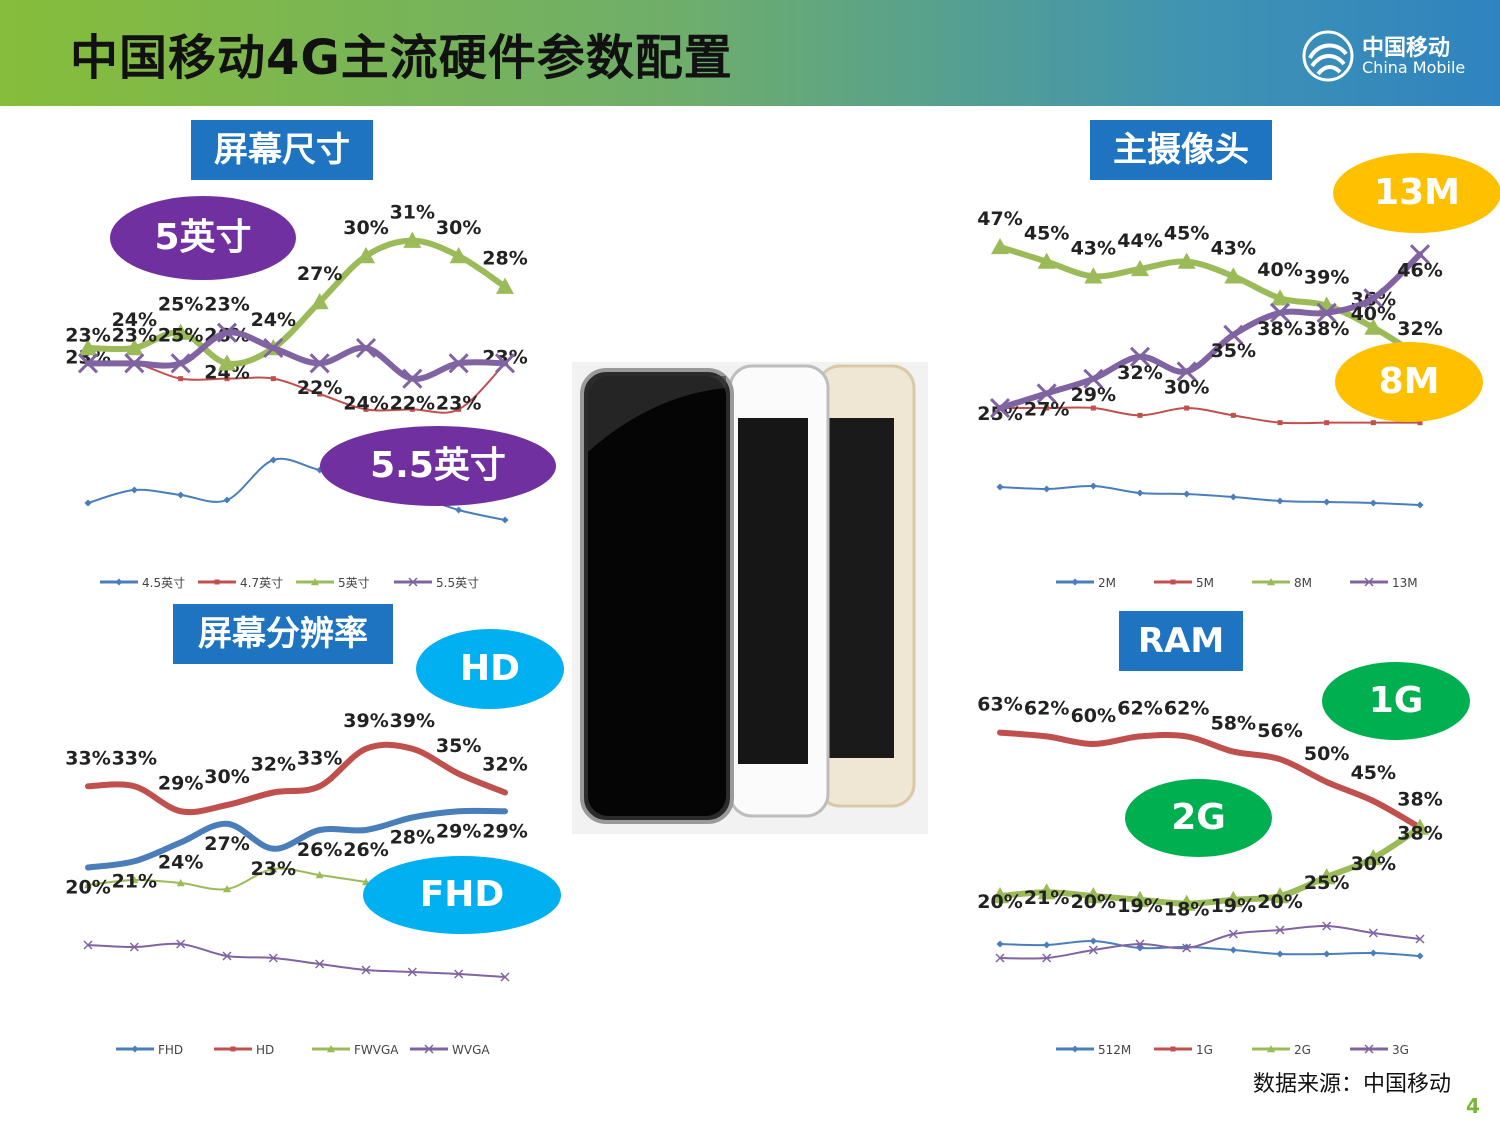 This screenshot has height=1125, width=1500. What do you see at coordinates (319, 363) in the screenshot?
I see `chart0-series-5.5英寸-point-5` at bounding box center [319, 363].